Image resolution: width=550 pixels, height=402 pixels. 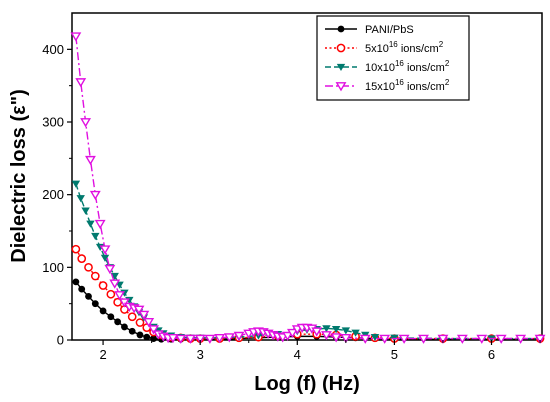 What do you see at coordinates (307, 384) in the screenshot?
I see `x-axis-title: Log (f) (Hz)` at bounding box center [307, 384].